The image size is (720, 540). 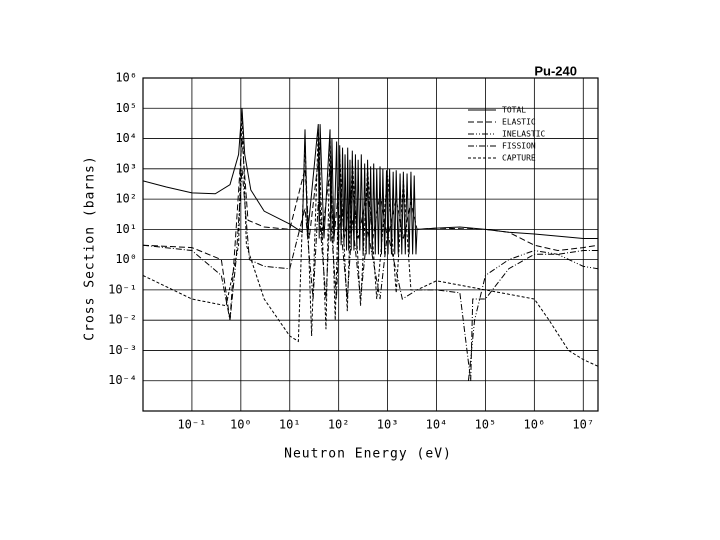 What do you see at coordinates (524, 134) in the screenshot?
I see `legend-label: INELASTIC` at bounding box center [524, 134].